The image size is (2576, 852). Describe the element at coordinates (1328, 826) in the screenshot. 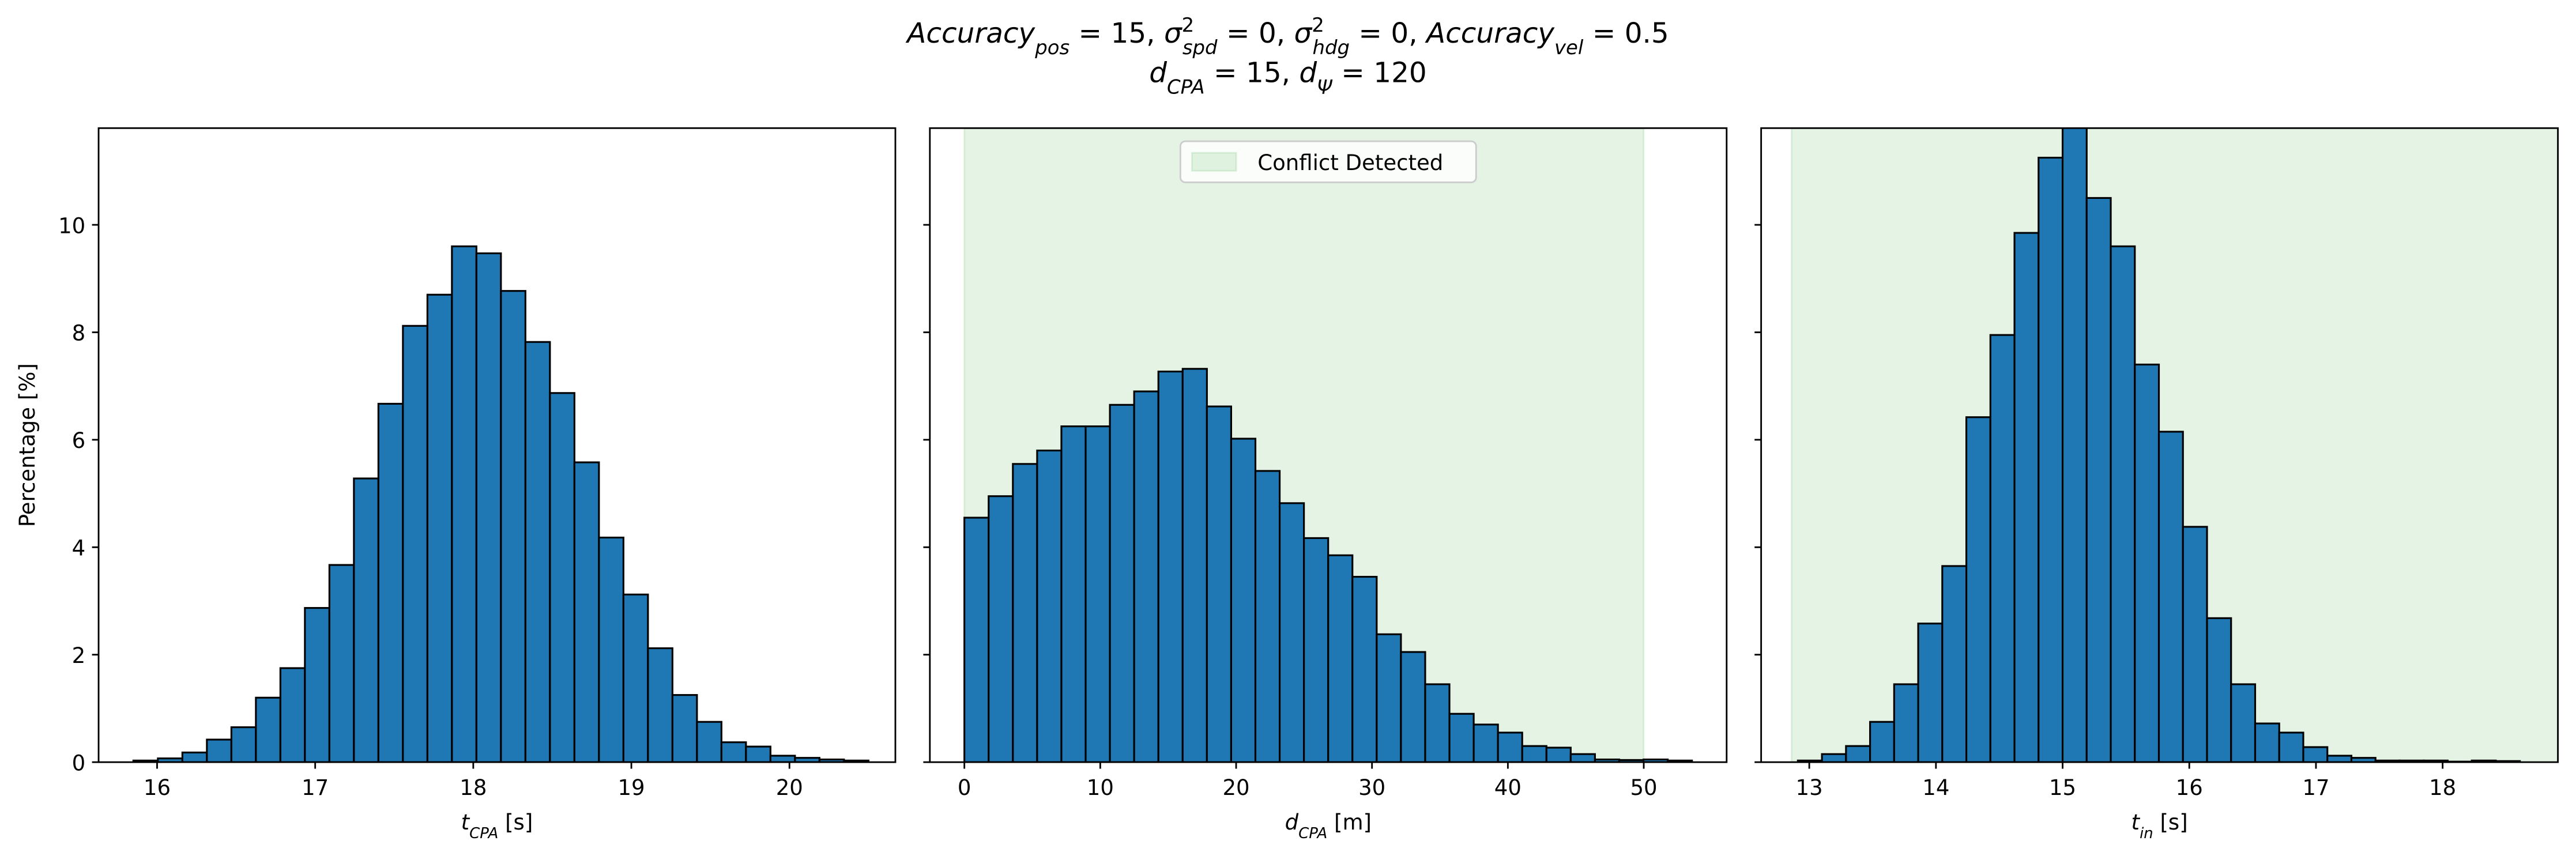

I see `x-axis-label: dCPA [m]` at that location.